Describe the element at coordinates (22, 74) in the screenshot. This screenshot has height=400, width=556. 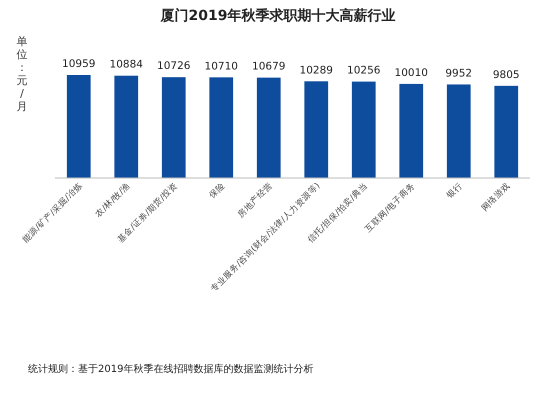
I see `y-axis-title: 单位：元/月` at that location.